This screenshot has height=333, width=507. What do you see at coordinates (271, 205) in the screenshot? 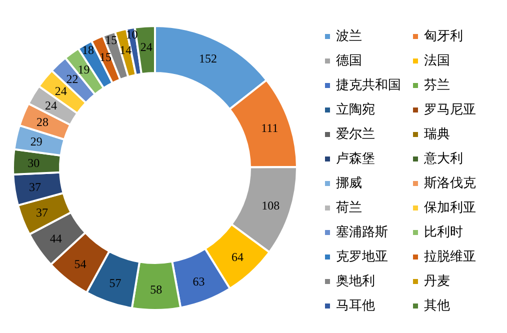
I see `data-label: 108` at bounding box center [271, 205].